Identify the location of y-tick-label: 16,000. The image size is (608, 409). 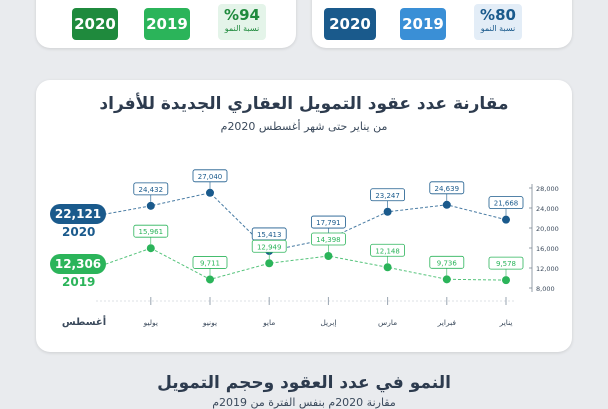
(547, 249).